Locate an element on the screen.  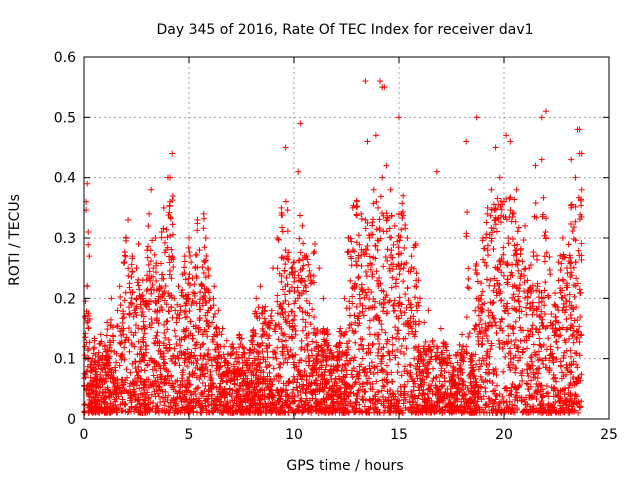
y-tick-label: 0.3 is located at coordinates (65, 239).